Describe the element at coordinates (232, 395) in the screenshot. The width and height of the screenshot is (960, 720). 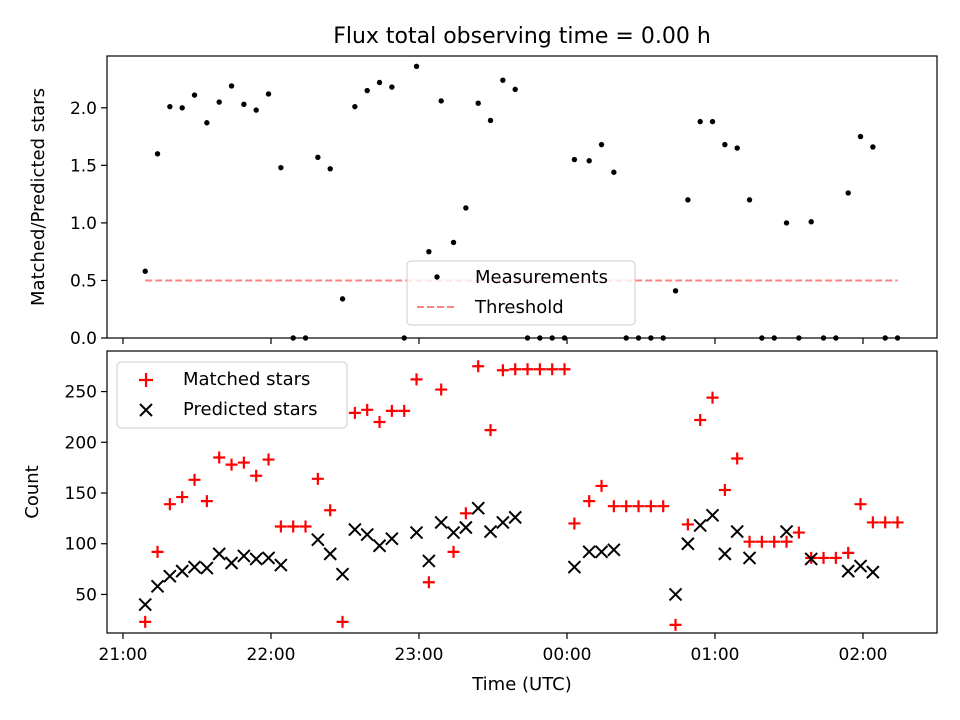
I see `bottom-legend: Matched stars Predicted stars` at that location.